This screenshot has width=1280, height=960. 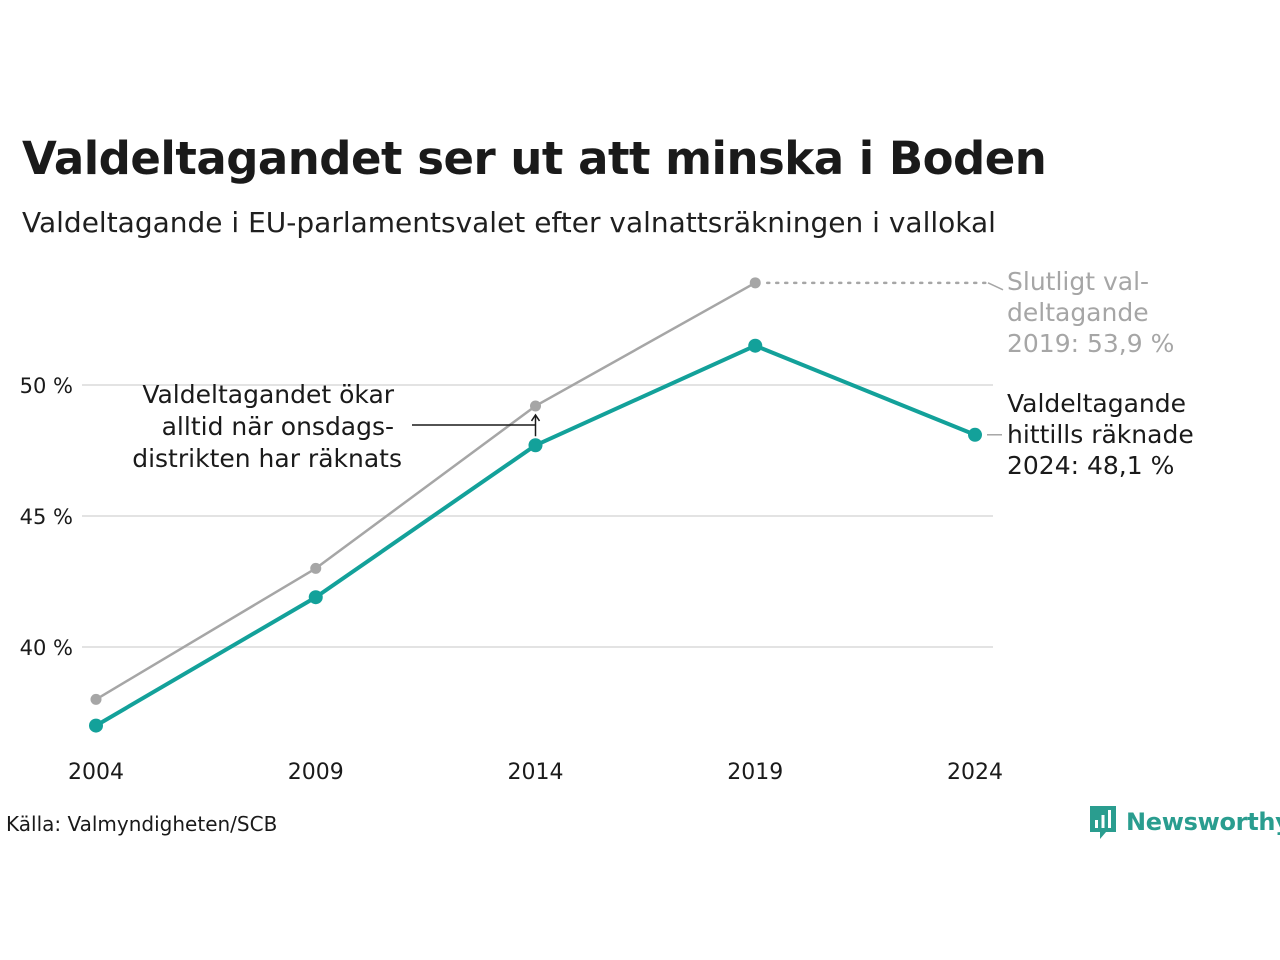 I want to click on newsworthy-logo: Newsworthy, so click(x=1184, y=822).